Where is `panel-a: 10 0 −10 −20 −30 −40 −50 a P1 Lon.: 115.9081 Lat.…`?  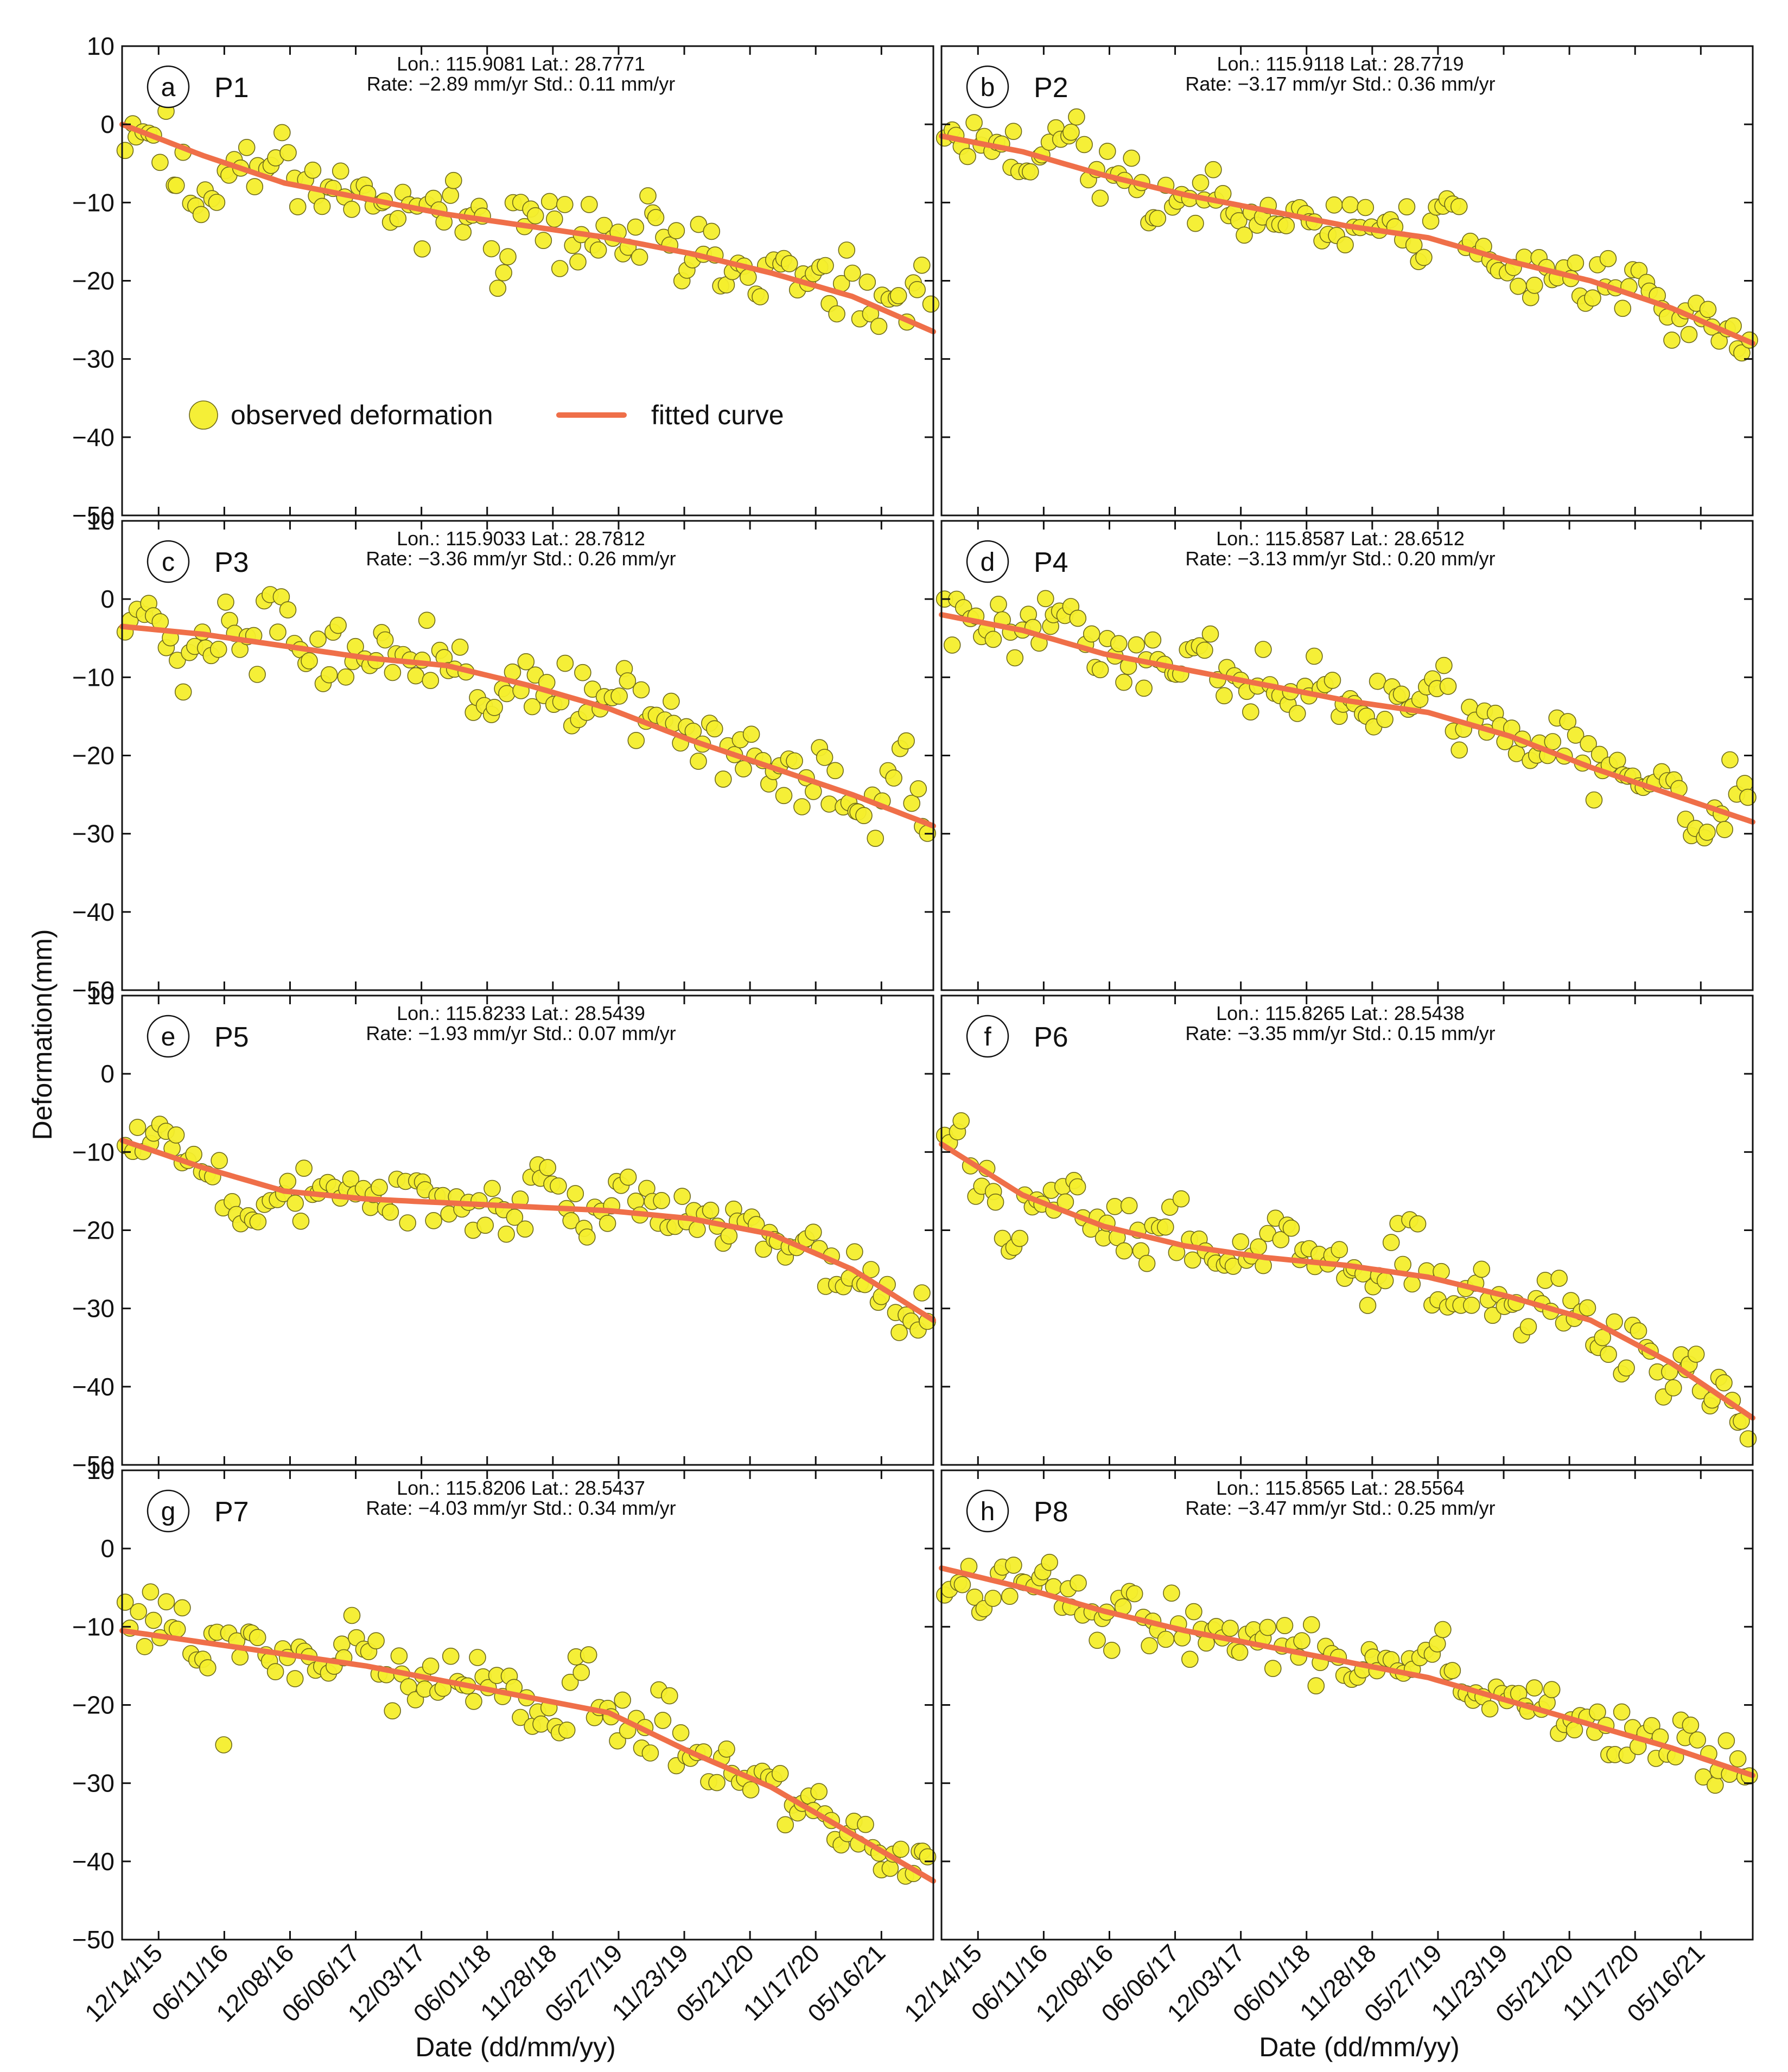
panel-a: 10 0 −10 −20 −30 −40 −50 a P1 Lon.: 115.9081 Lat.… is located at coordinates (506, 281).